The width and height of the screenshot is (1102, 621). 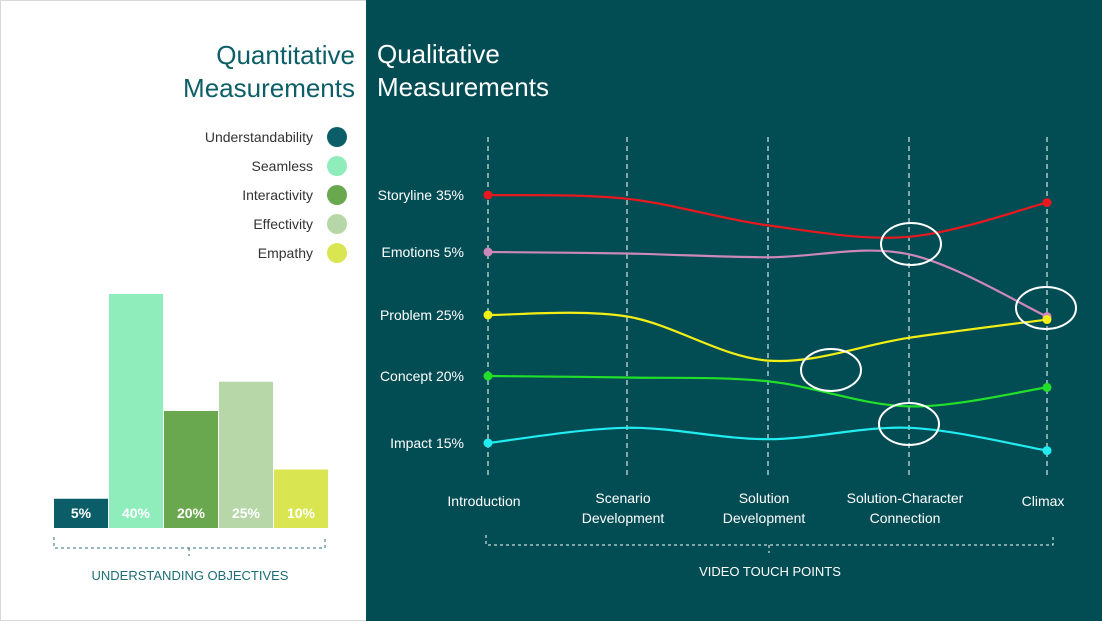 I want to click on legend-label: Empathy, so click(x=285, y=252).